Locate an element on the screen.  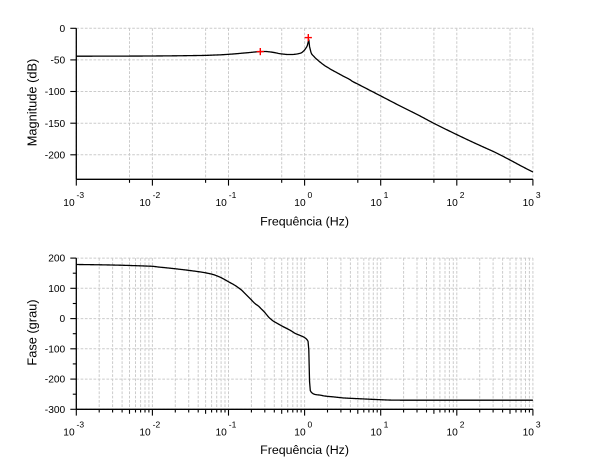
svg-text: -50 is located at coordinates (57, 61).